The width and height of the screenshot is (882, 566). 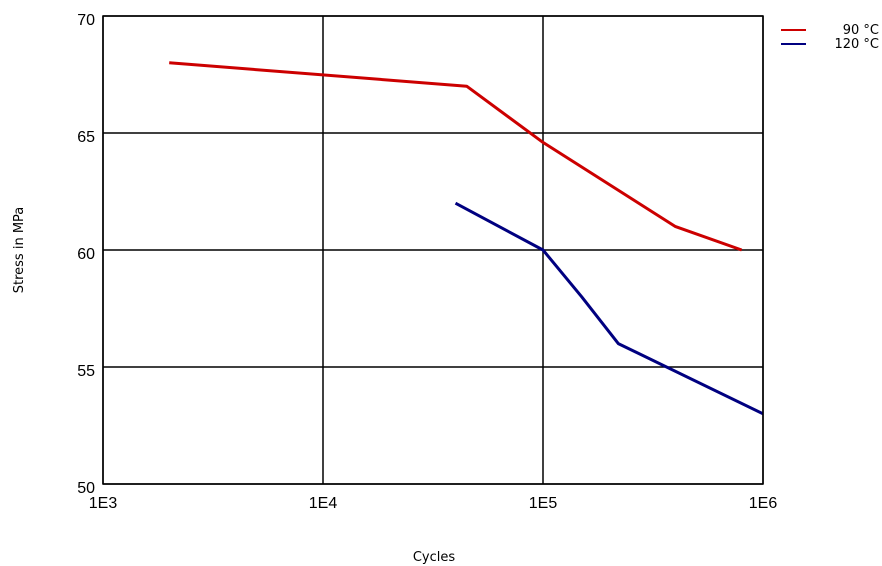 I want to click on y-tick-label: 50, so click(x=86, y=488).